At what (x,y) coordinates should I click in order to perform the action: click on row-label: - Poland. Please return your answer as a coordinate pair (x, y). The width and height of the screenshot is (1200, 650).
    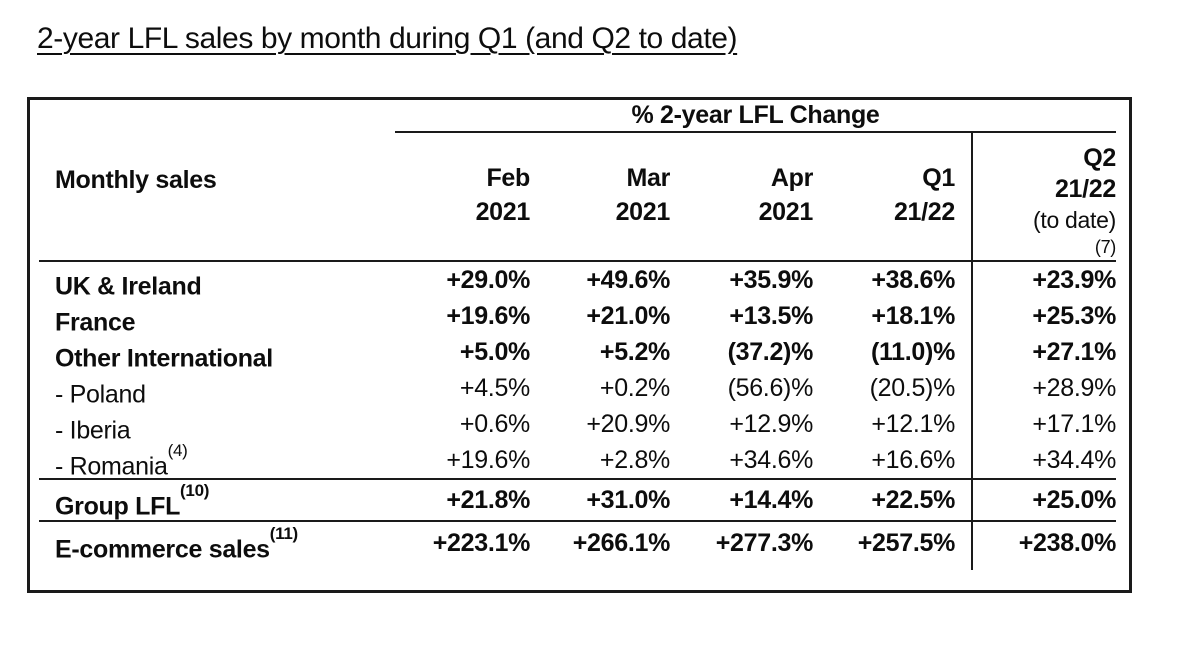
    Looking at the image, I should click on (212, 391).